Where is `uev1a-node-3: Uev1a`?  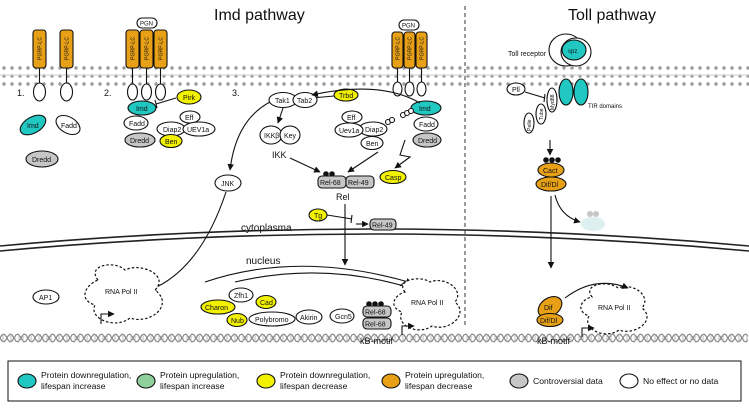
uev1a-node-3: Uev1a is located at coordinates (349, 130).